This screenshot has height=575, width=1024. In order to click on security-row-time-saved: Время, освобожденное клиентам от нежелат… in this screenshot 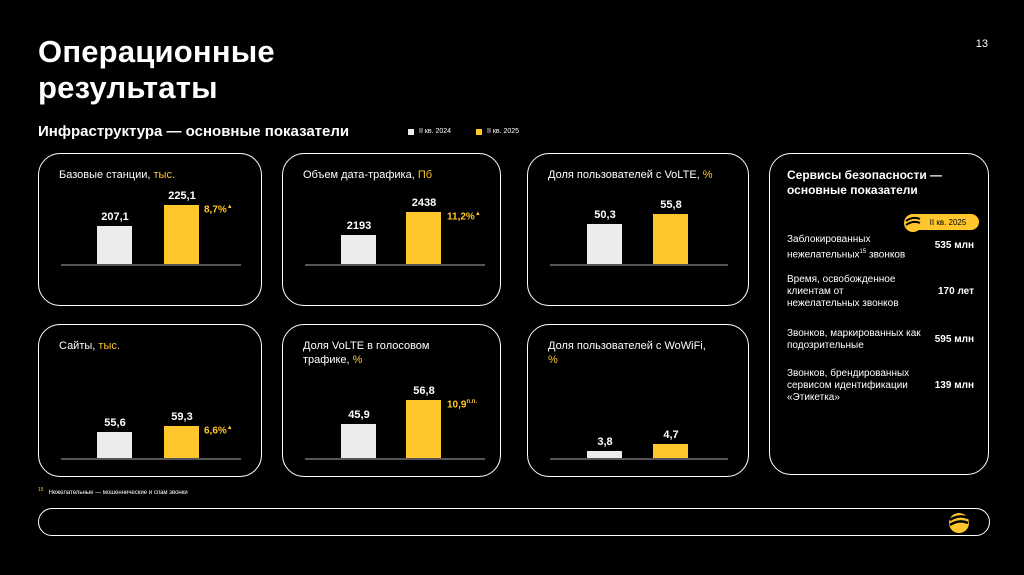, I will do `click(880, 291)`.